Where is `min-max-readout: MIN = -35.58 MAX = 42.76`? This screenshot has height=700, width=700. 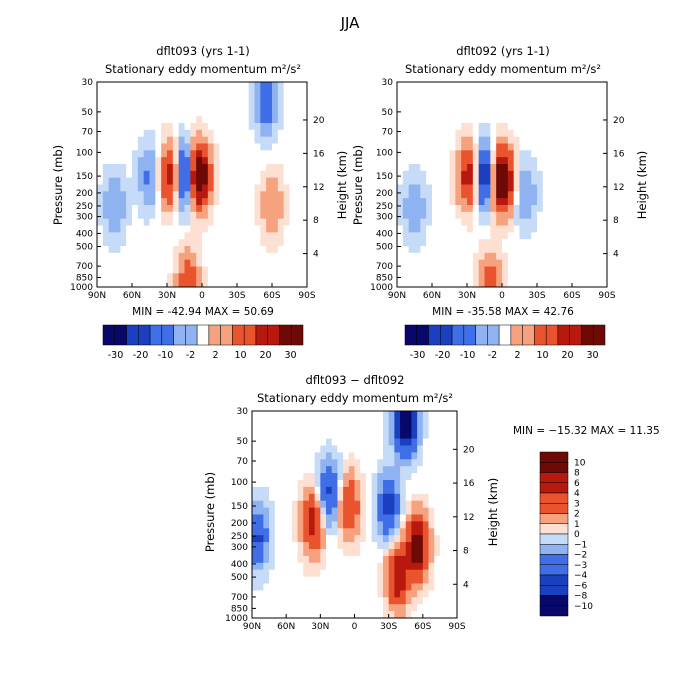
min-max-readout: MIN = -35.58 MAX = 42.76 is located at coordinates (503, 312).